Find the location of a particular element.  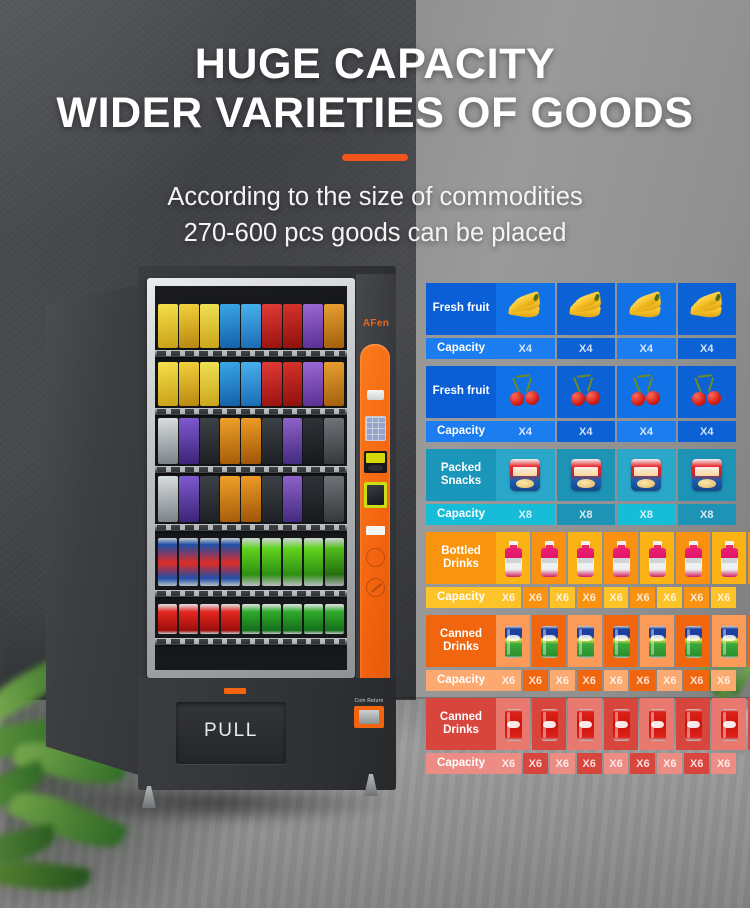

capacity-line: Capacity X6 X6 X6 X6 X6 X6 X6 X6 X6 is located at coordinates (581, 763).